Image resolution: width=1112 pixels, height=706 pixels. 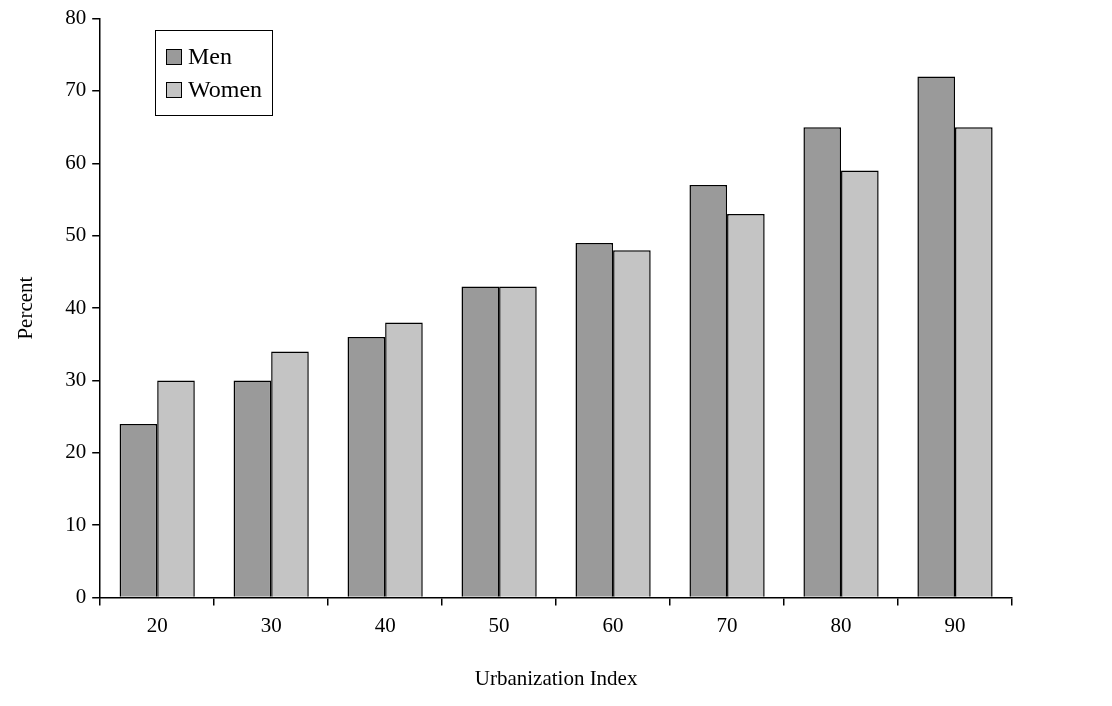 I want to click on y-tick-label: 50, so click(x=76, y=234).